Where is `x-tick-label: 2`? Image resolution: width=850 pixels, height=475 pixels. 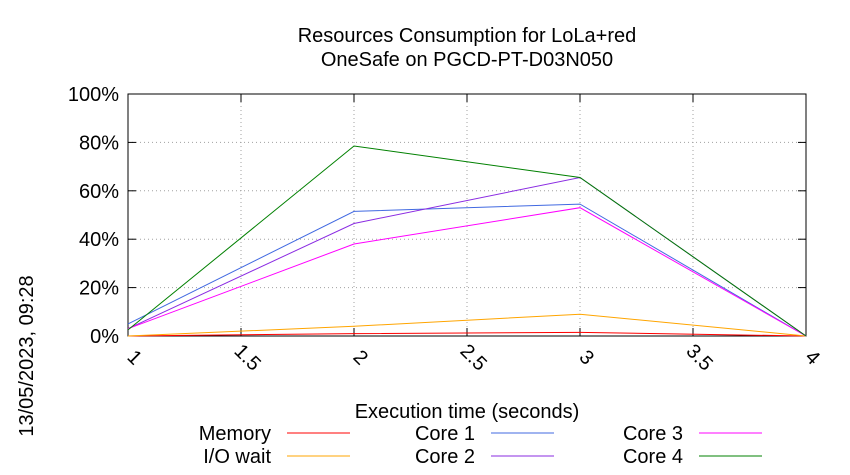
x-tick-label: 2 is located at coordinates (360, 357).